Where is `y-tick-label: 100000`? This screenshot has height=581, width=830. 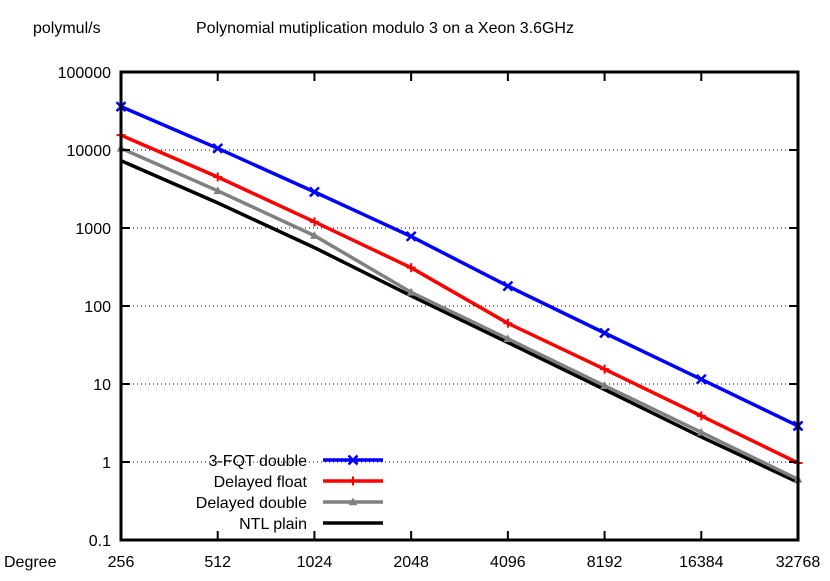
y-tick-label: 100000 is located at coordinates (84, 73).